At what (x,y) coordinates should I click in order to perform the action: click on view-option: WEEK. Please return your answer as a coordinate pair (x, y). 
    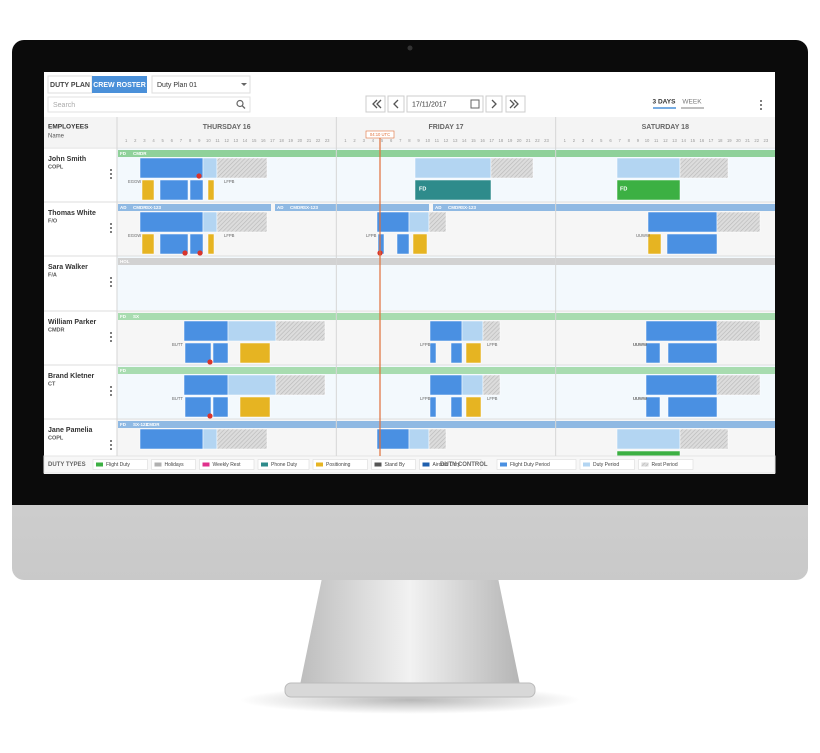
    Looking at the image, I should click on (692, 102).